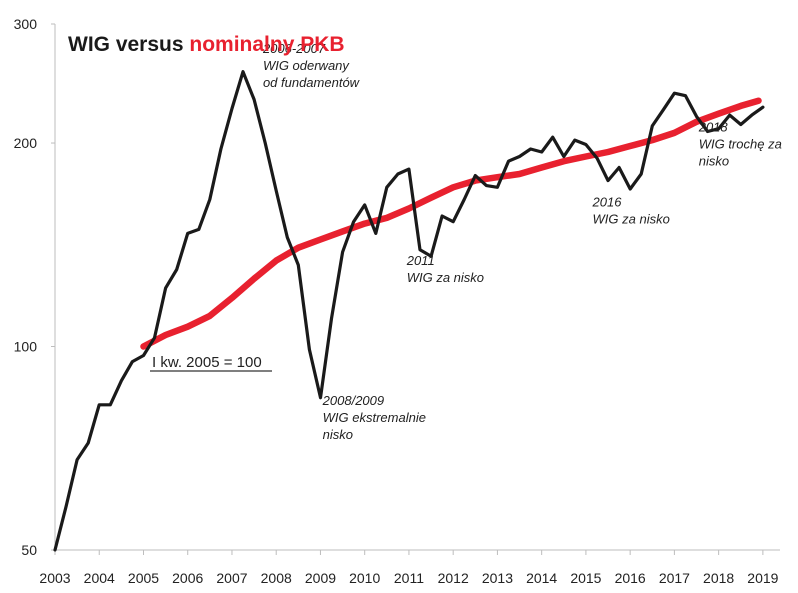  Describe the element at coordinates (99, 578) in the screenshot. I see `x-tick-label: 2004` at that location.